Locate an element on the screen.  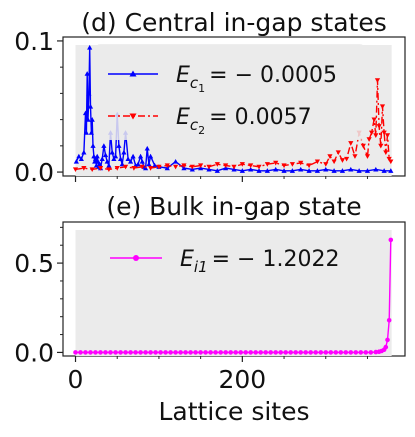
legend-entry-ei1: Ei1 = − 1.2022 is located at coordinates (224, 261).